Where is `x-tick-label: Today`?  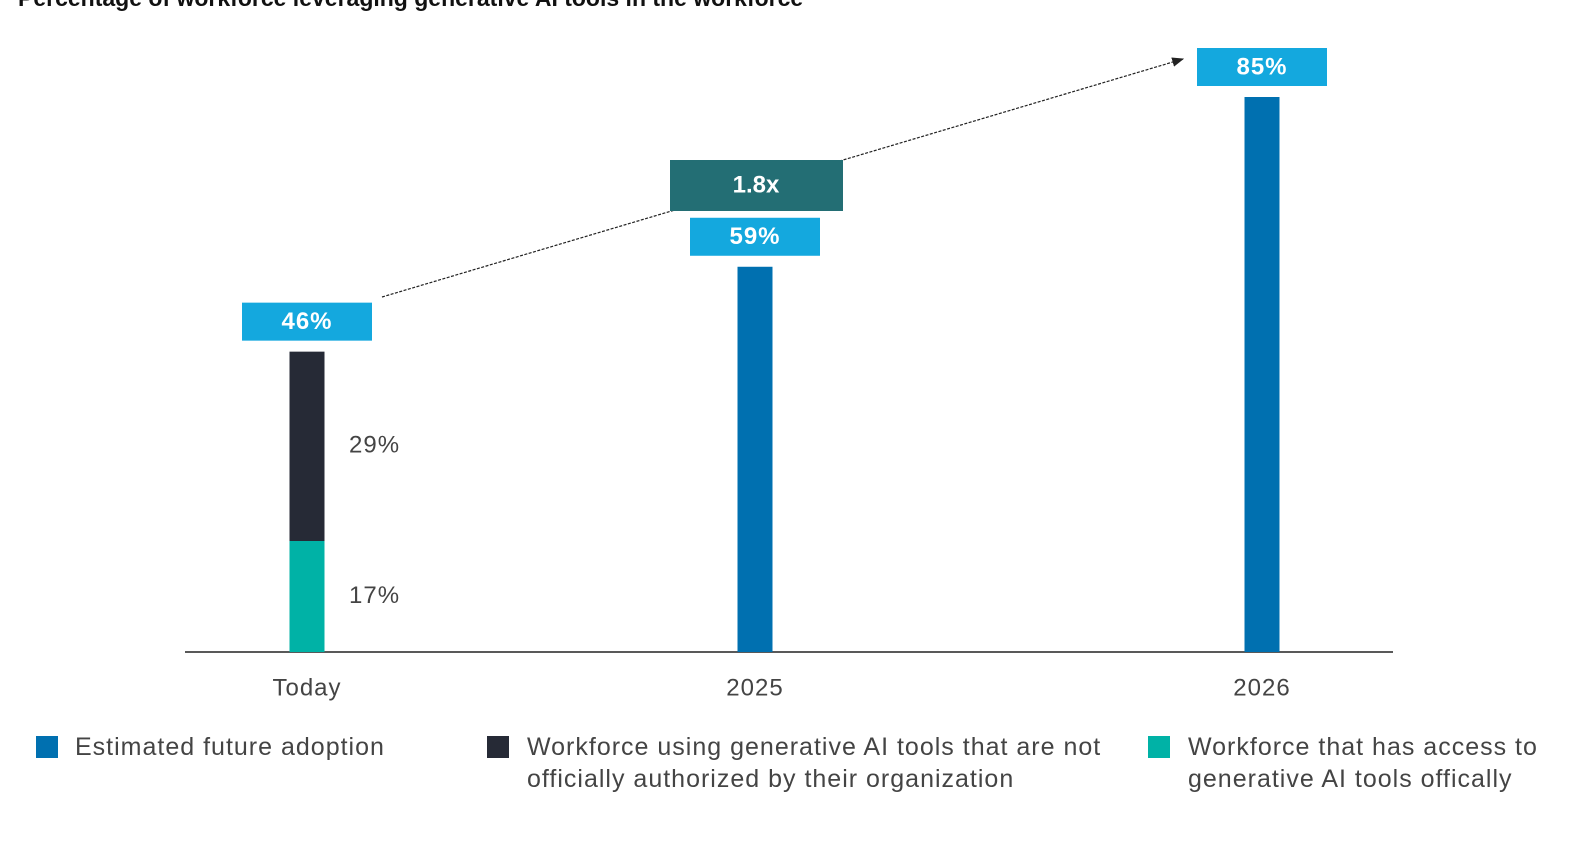 x-tick-label: Today is located at coordinates (306, 687).